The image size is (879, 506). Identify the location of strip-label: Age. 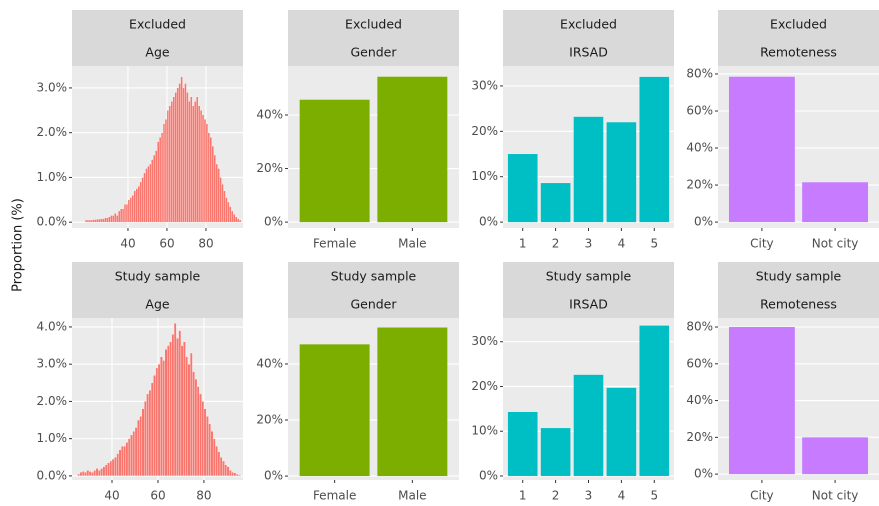
(157, 304).